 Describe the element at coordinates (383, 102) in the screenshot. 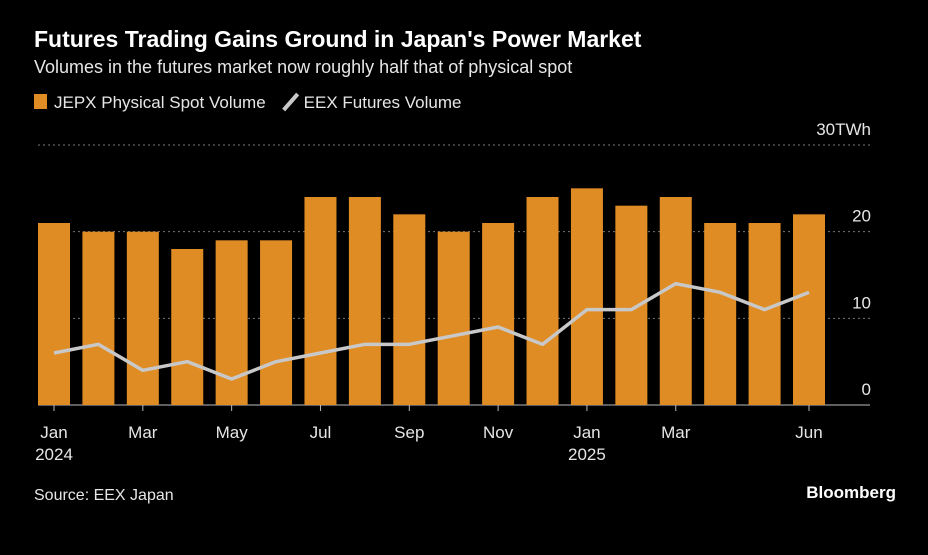

I see `legend-label: EEX Futures Volume` at that location.